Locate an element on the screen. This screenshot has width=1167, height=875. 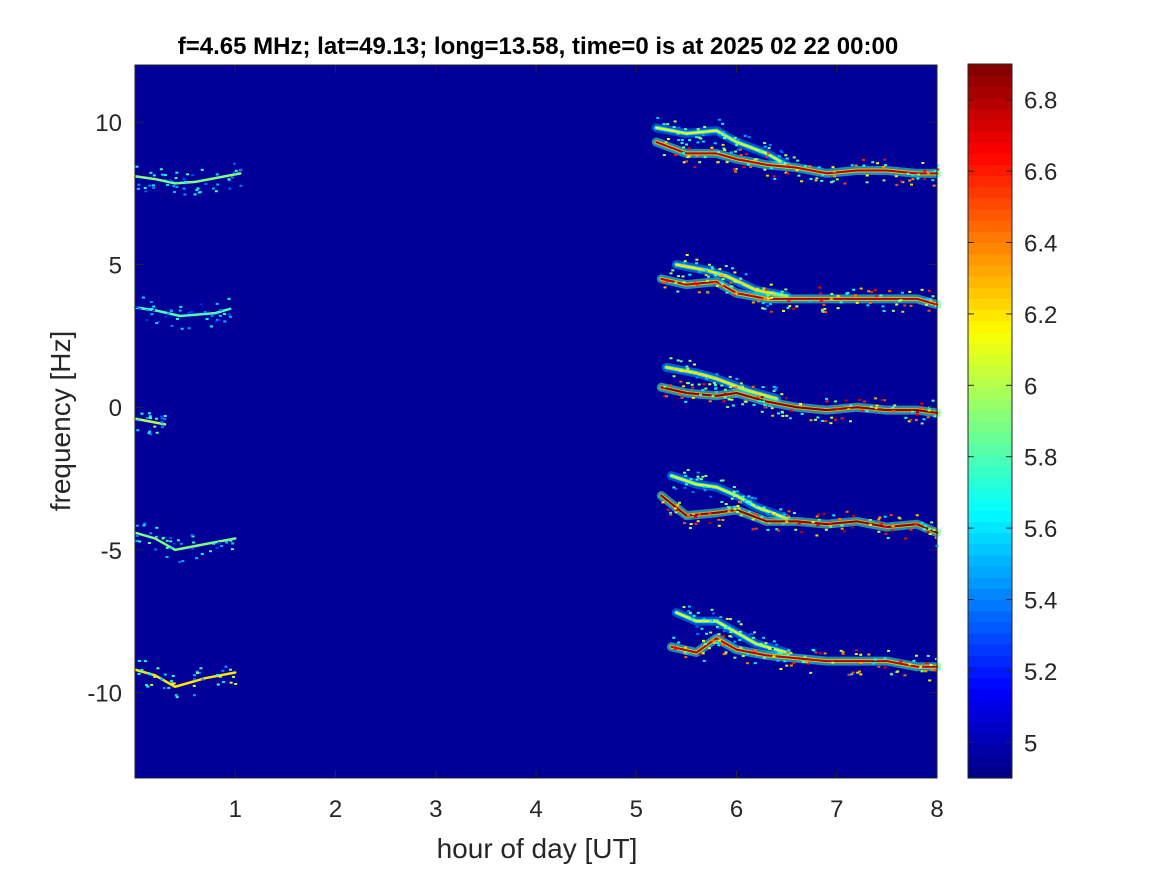
x-tick-label: 2 is located at coordinates (335, 809).